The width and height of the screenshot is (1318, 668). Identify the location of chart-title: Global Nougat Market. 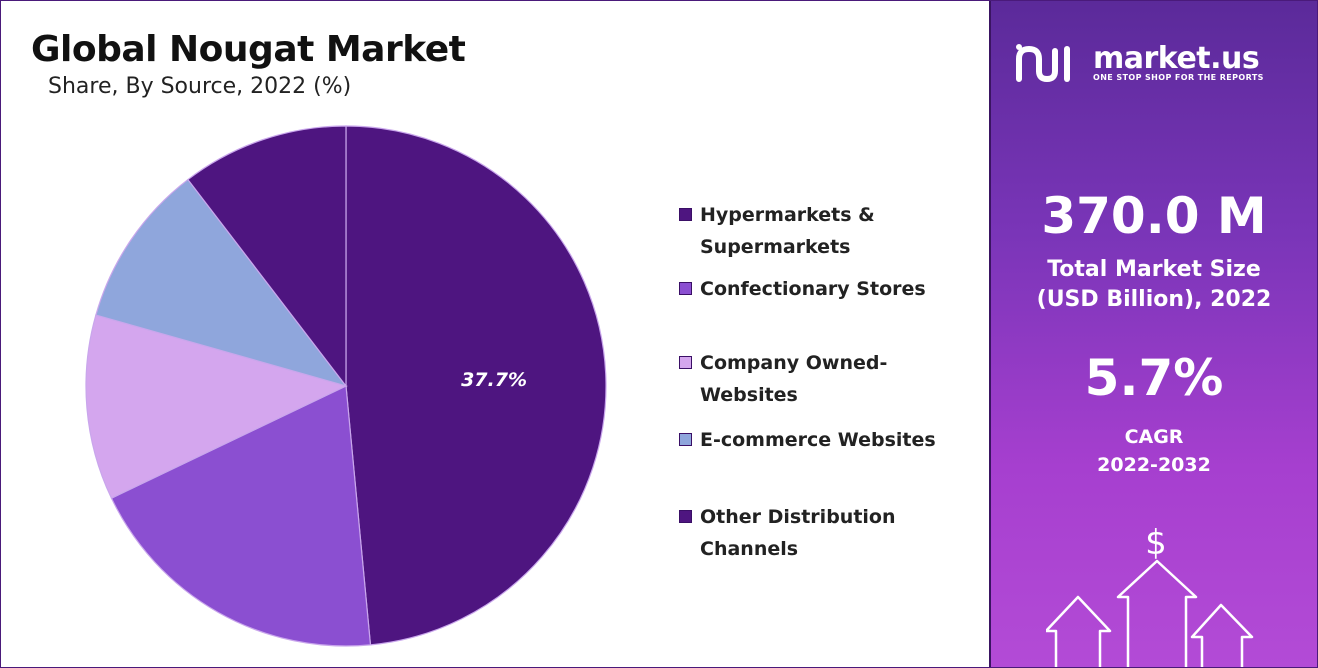
(248, 49).